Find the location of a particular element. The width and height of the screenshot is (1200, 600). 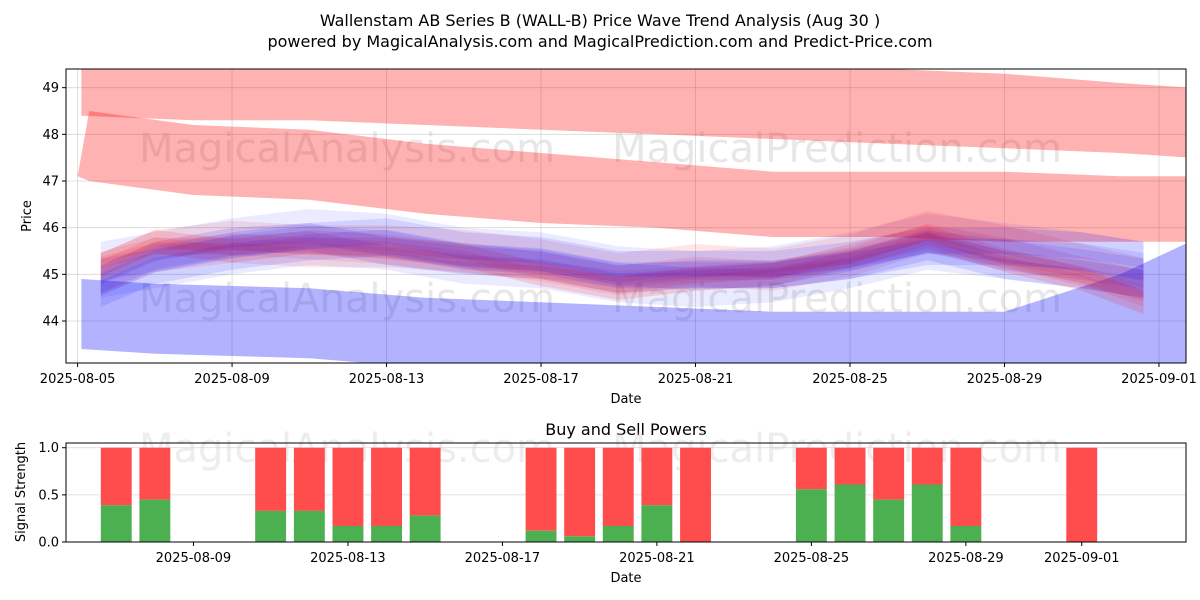

buy-sell-x-tick-label: 2025-08-21 is located at coordinates (657, 558).